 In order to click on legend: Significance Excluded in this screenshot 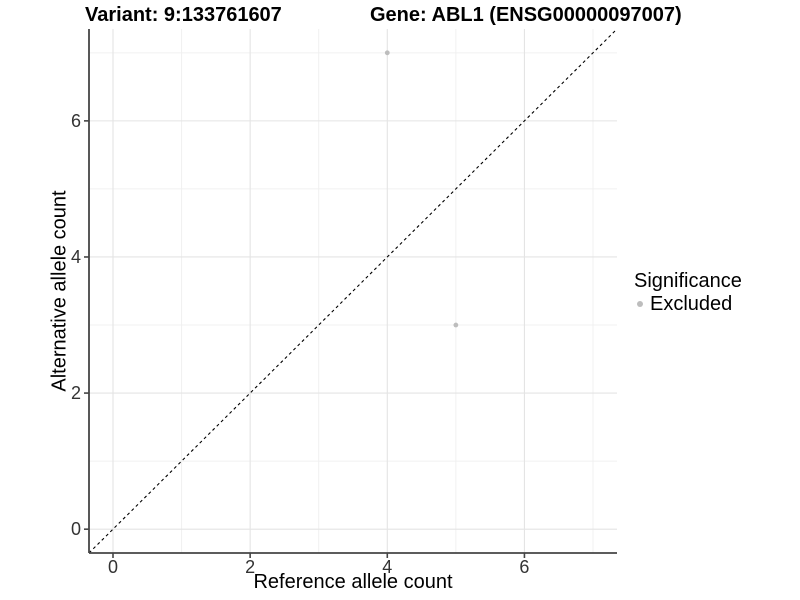, I will do `click(688, 292)`.